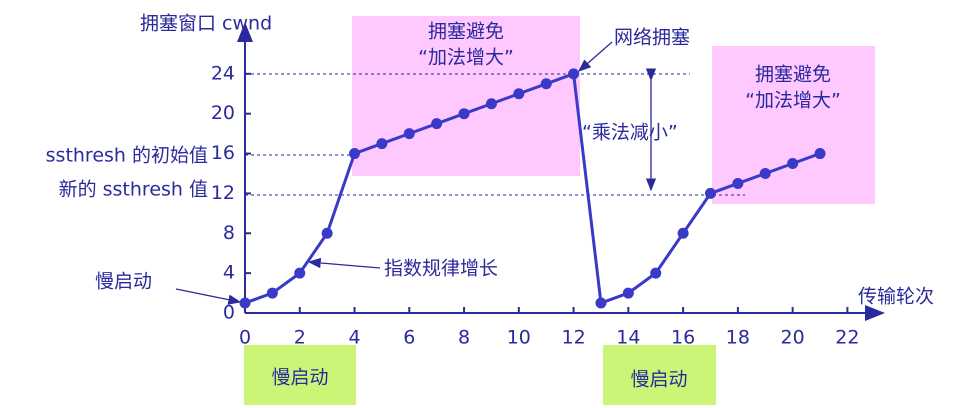 The image size is (966, 408). What do you see at coordinates (229, 313) in the screenshot?
I see `y-tick-label: 0` at bounding box center [229, 313].